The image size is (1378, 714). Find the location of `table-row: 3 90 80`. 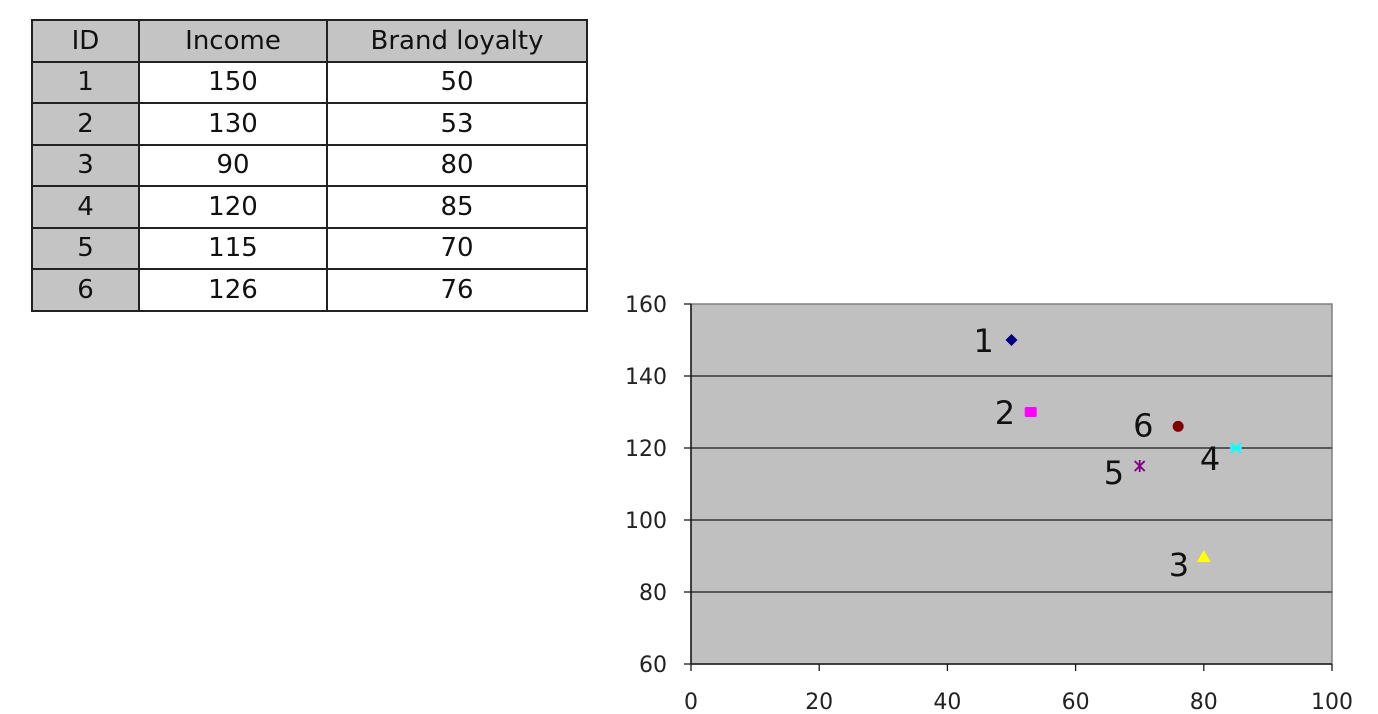

table-row: 3 90 80 is located at coordinates (309, 165).